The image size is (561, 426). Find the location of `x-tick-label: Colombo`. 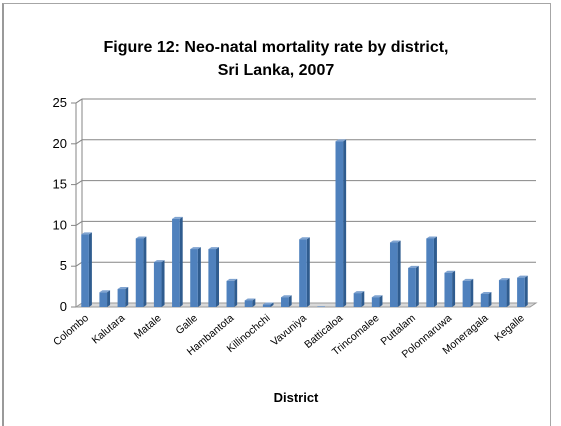

x-tick-label: Colombo is located at coordinates (71, 330).